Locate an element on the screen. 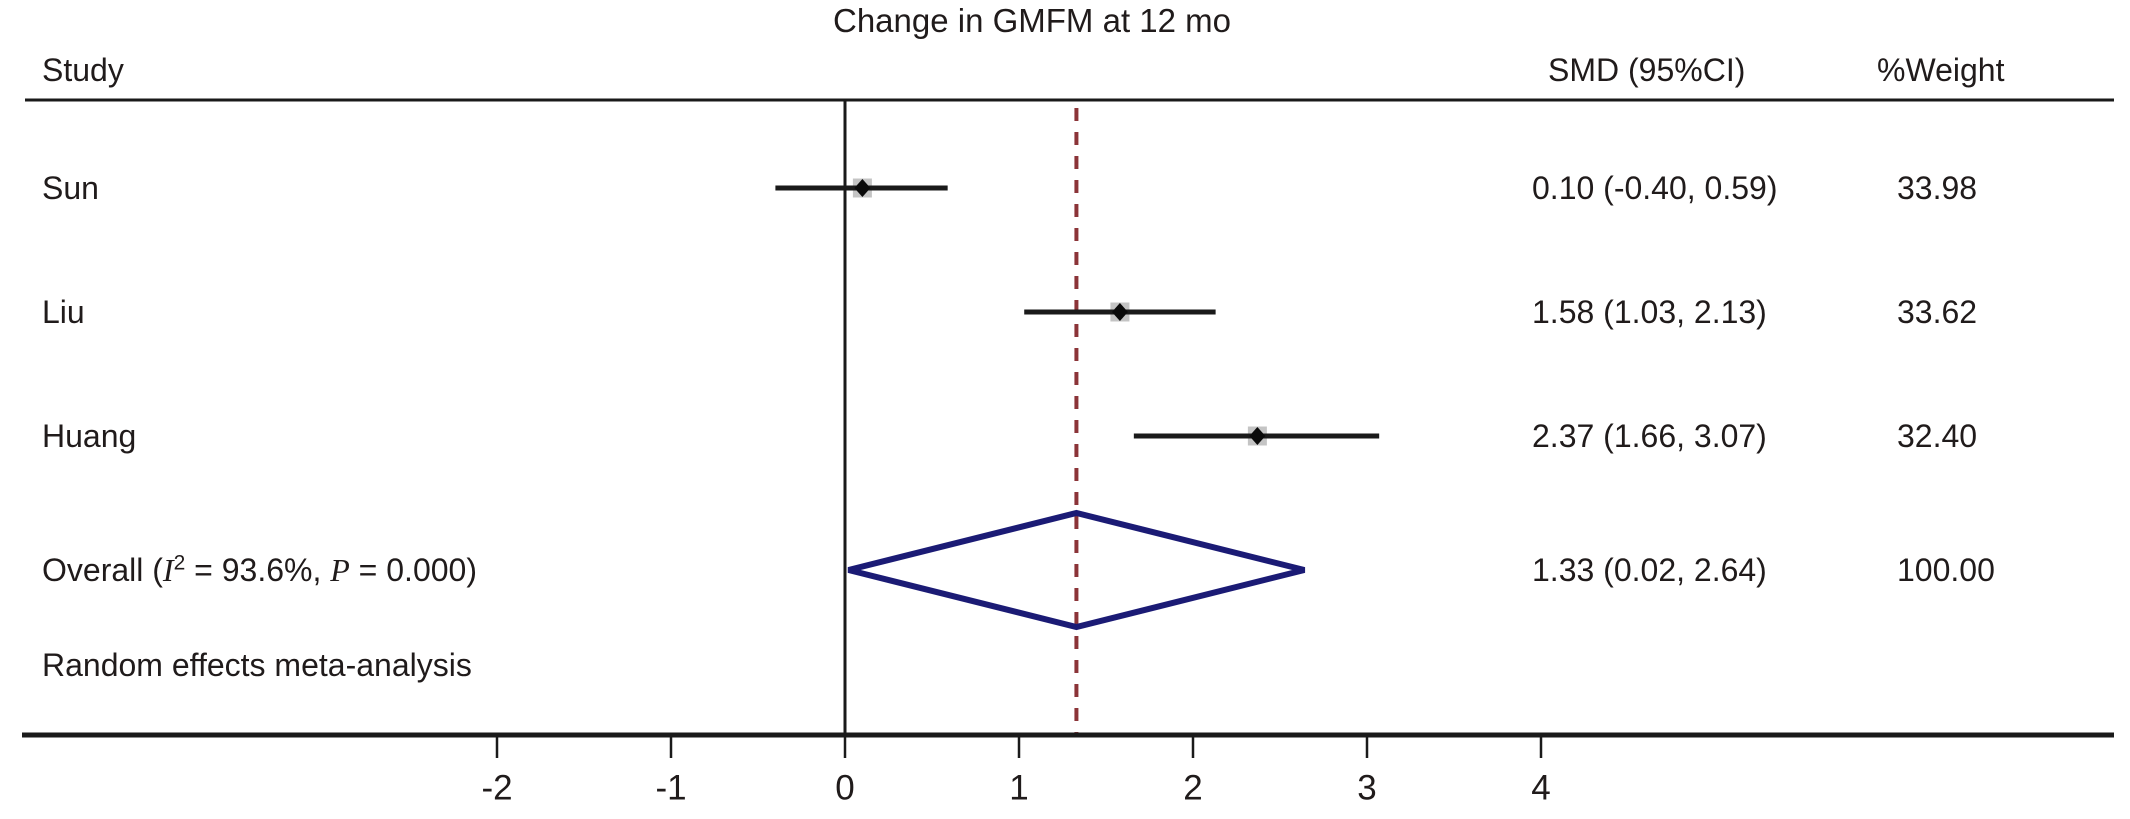 This screenshot has width=2130, height=819. x-axis-tick-label: 2 is located at coordinates (1192, 787).